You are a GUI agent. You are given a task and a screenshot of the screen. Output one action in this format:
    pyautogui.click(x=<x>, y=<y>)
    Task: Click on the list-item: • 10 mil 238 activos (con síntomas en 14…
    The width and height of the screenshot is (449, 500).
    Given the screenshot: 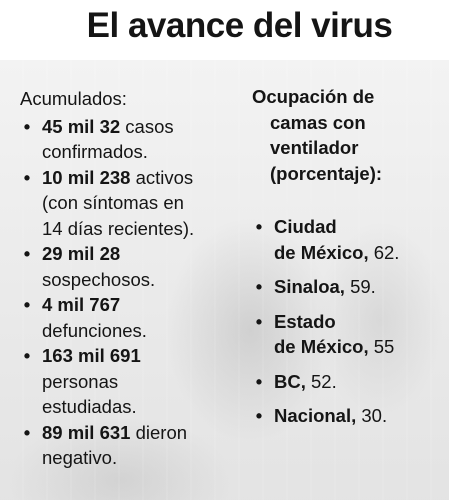 What is the action you would take?
    pyautogui.click(x=135, y=203)
    